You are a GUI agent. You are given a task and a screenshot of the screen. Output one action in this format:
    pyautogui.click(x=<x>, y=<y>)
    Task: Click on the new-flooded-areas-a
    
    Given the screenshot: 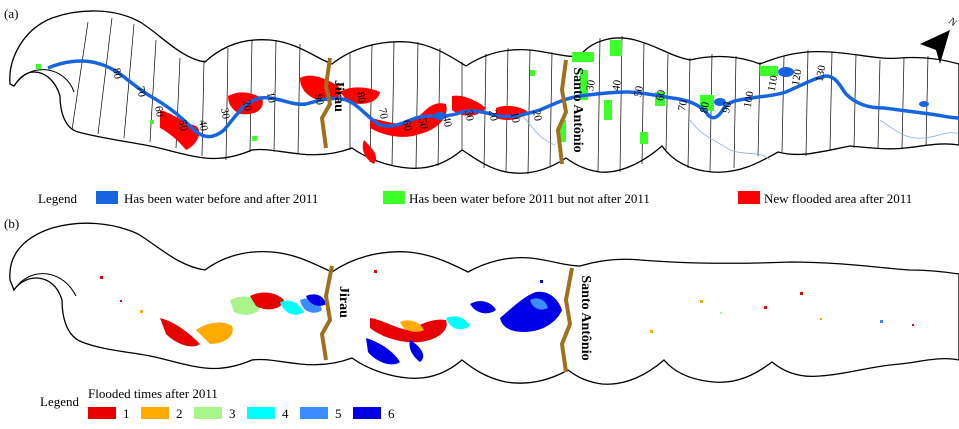 What is the action you would take?
    pyautogui.click(x=344, y=119)
    